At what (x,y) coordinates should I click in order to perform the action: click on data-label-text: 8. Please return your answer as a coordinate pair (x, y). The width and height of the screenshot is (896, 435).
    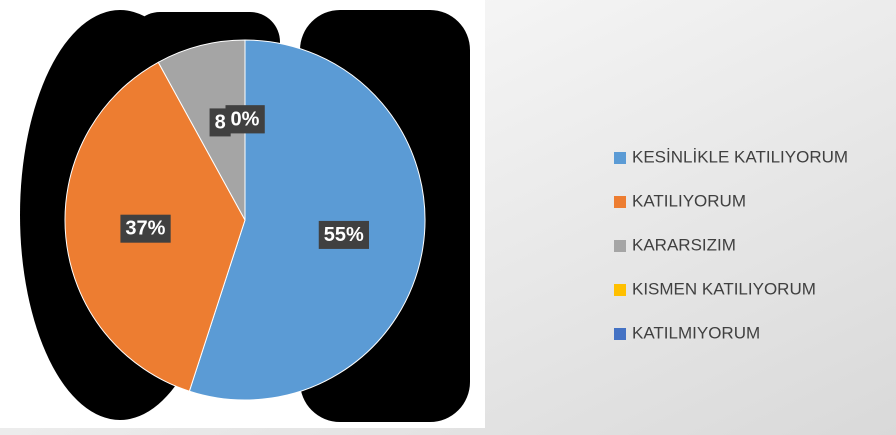
    Looking at the image, I should click on (220, 122).